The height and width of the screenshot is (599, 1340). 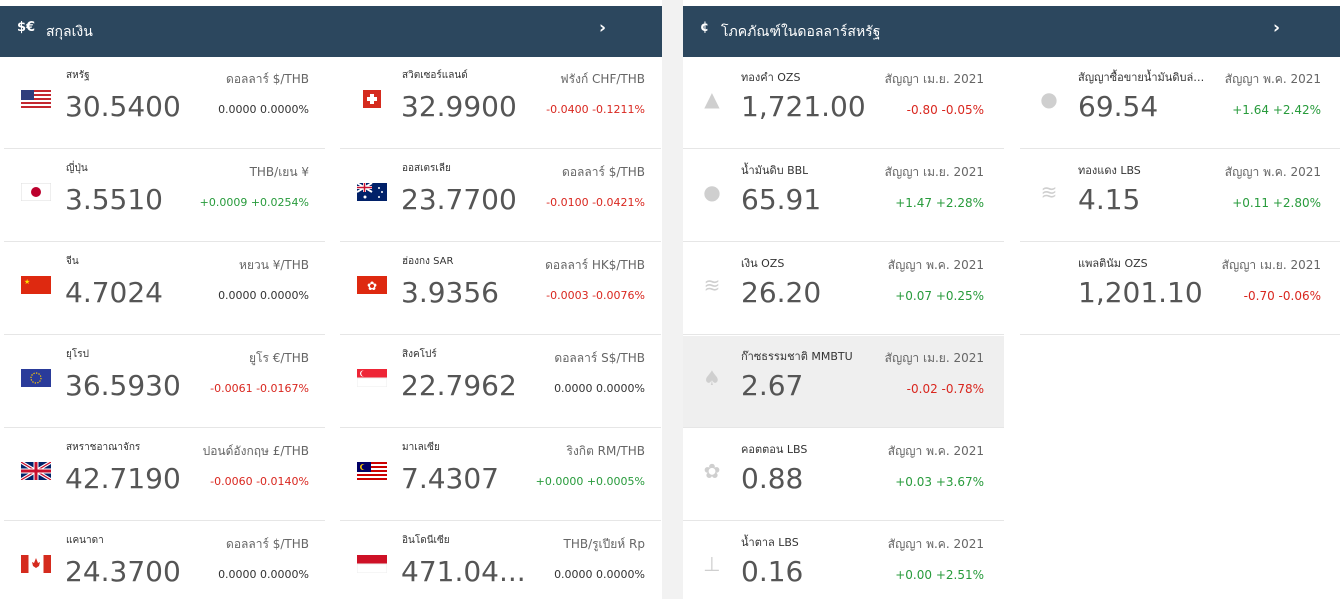 I want to click on currency-name: ฮ่องกง SAR, so click(x=428, y=261).